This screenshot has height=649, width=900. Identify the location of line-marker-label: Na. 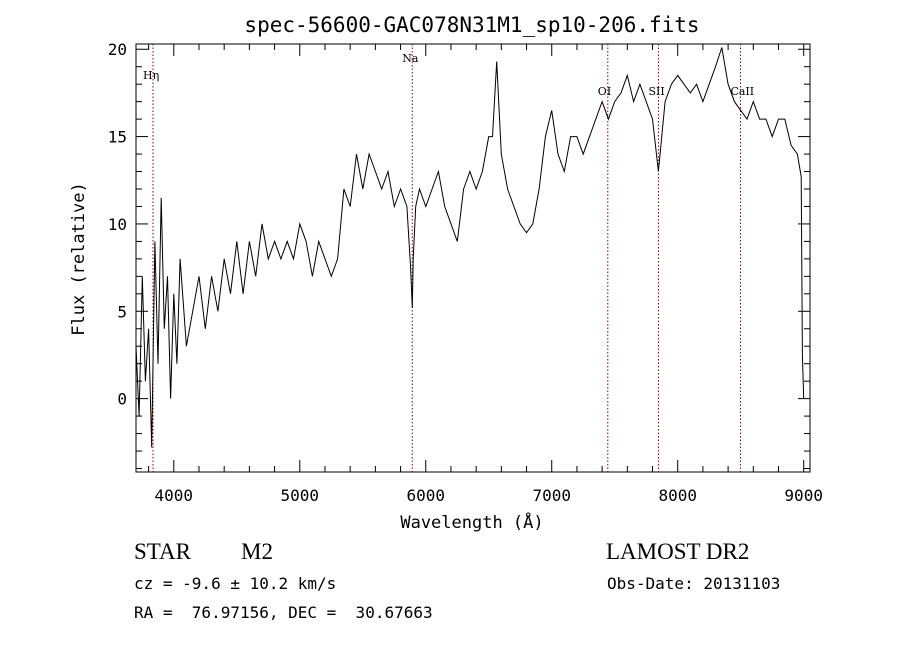
(410, 58).